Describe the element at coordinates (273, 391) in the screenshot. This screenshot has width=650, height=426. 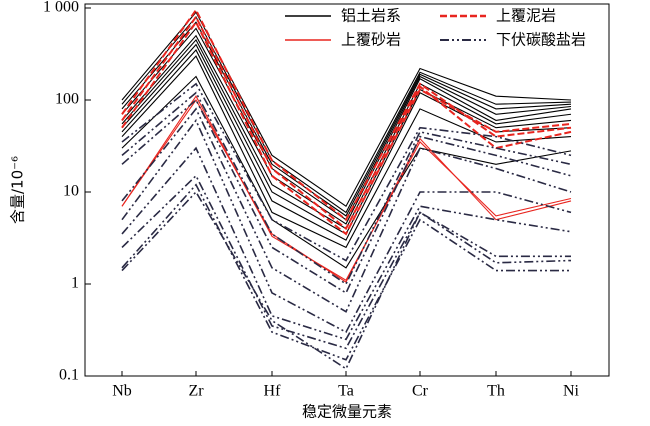
I see `x-tick-label: Hf` at that location.